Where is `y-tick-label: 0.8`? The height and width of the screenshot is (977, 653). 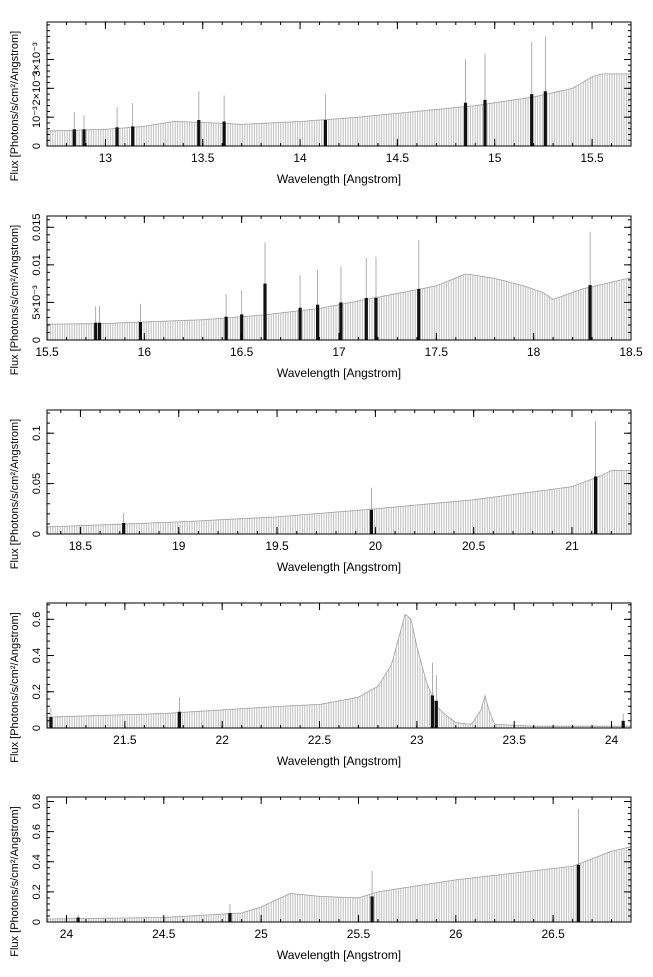
y-tick-label: 0.8 is located at coordinates (37, 801).